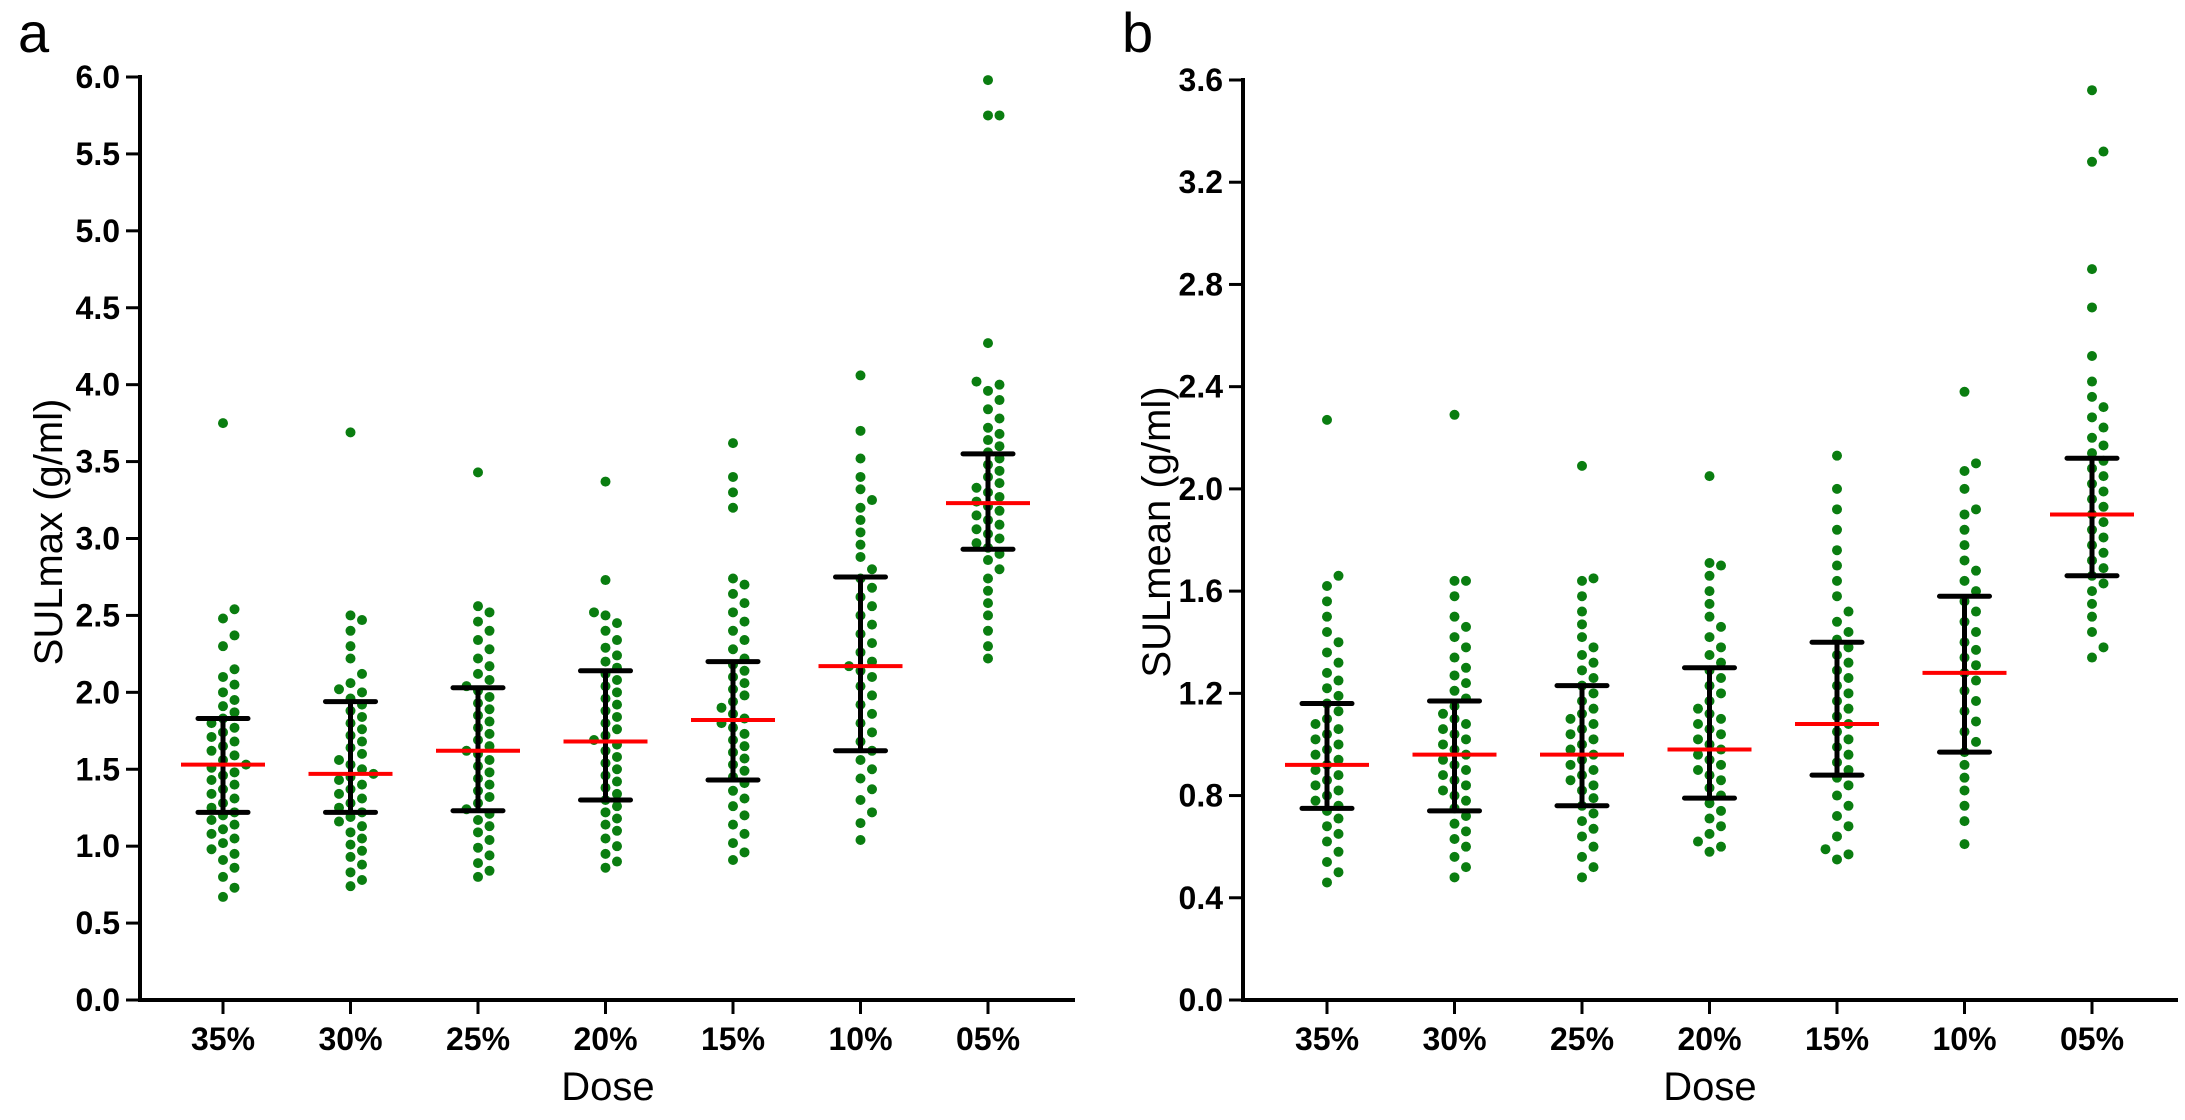 The image size is (2185, 1120). What do you see at coordinates (1709, 1028) in the screenshot?
I see `panel-b-x-axis-ticks: 35% 30% 25% 20% 15% 10% 05%` at bounding box center [1709, 1028].